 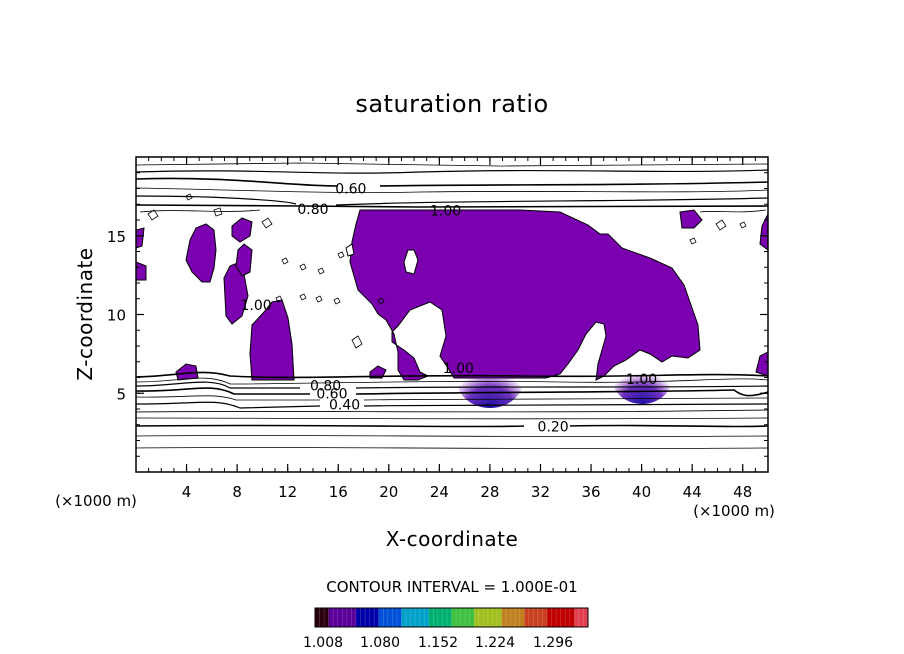 I want to click on lower-contours, so click(x=452, y=410).